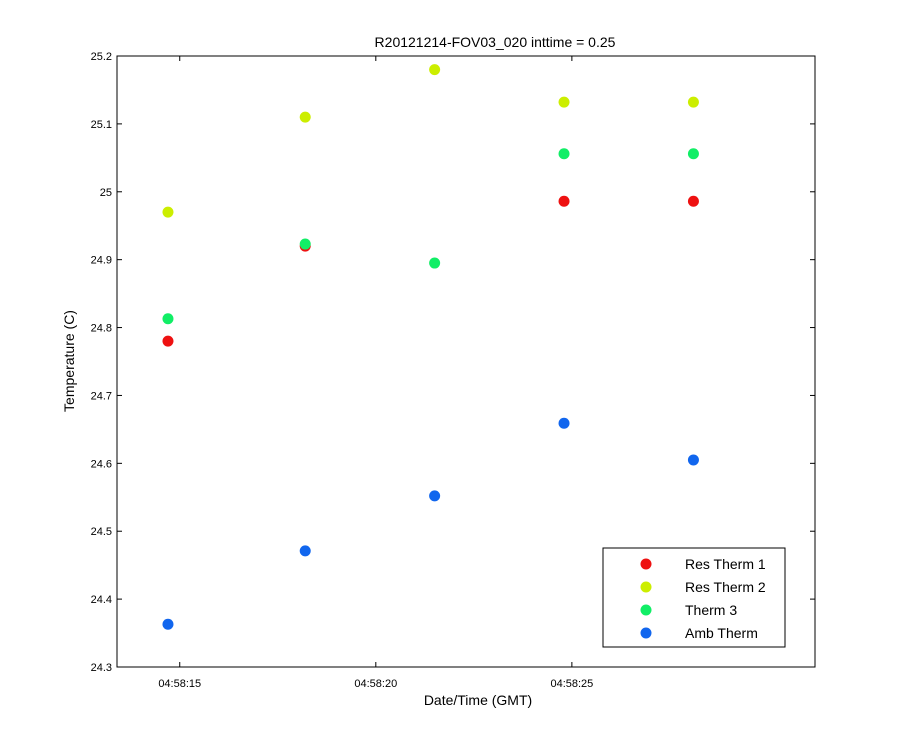  Describe the element at coordinates (571, 684) in the screenshot. I see `x-tick-label: 04:58:25` at that location.